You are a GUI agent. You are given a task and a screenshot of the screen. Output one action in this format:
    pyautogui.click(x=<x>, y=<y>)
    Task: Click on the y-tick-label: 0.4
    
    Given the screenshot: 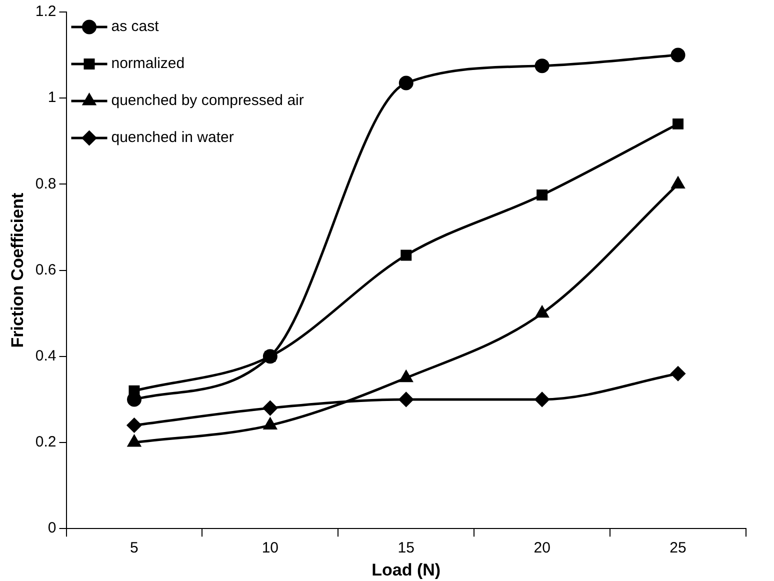 What is the action you would take?
    pyautogui.click(x=45, y=356)
    